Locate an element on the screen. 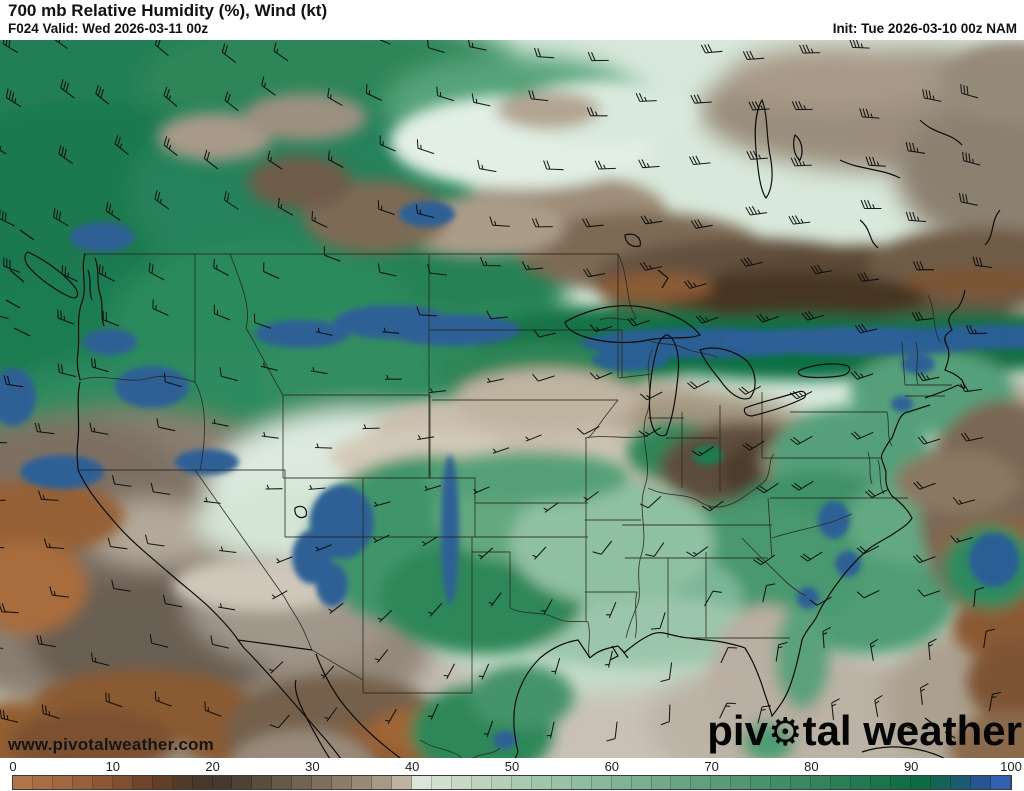 The width and height of the screenshot is (1024, 791). brand-suffix: tal weather is located at coordinates (912, 730).